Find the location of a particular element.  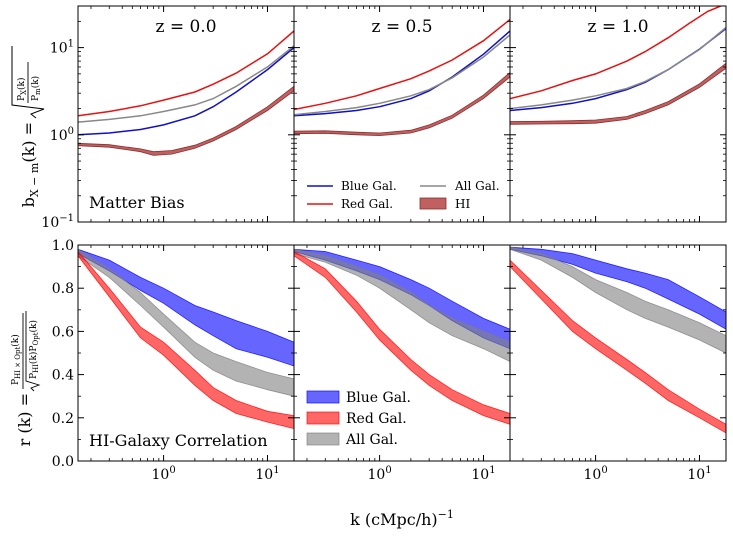

y-tick-label-top-1: 10⁰ is located at coordinates (62, 135).